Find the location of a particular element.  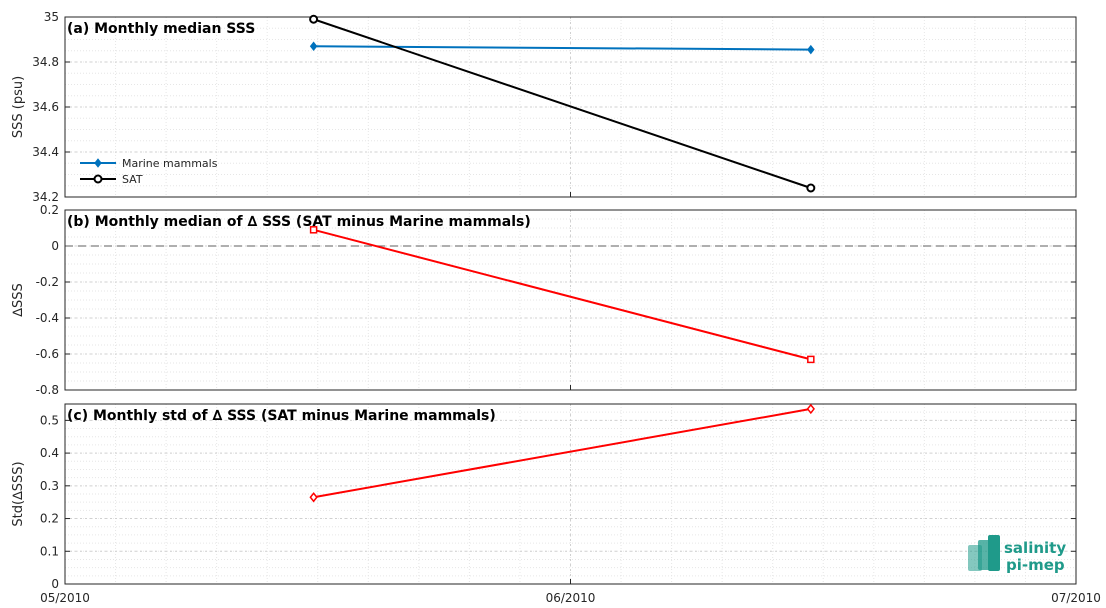

salinity-pi-mep-logo: salinity pi-mep is located at coordinates (1017, 554).